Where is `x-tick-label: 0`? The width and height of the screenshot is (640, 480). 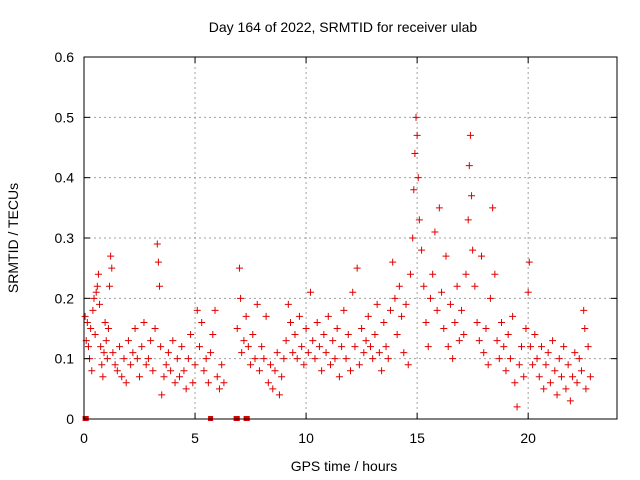
x-tick-label: 0 is located at coordinates (84, 438).